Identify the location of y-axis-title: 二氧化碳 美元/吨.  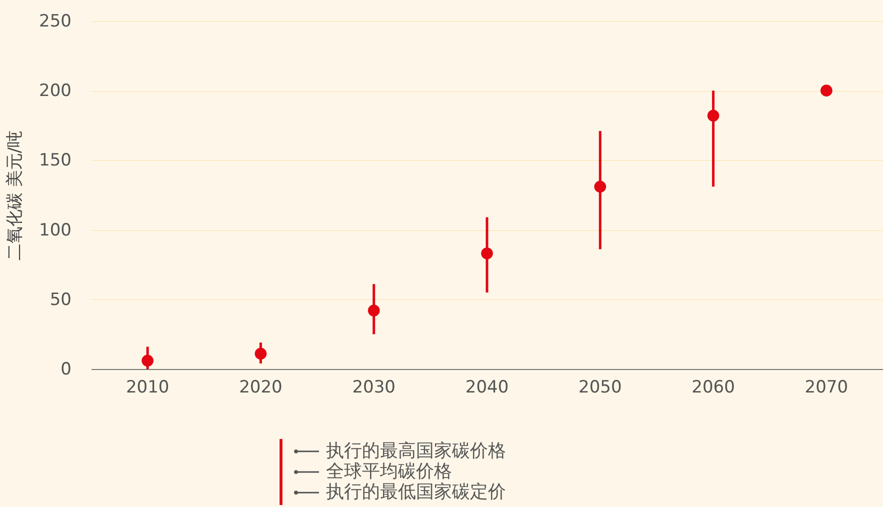
(15, 195).